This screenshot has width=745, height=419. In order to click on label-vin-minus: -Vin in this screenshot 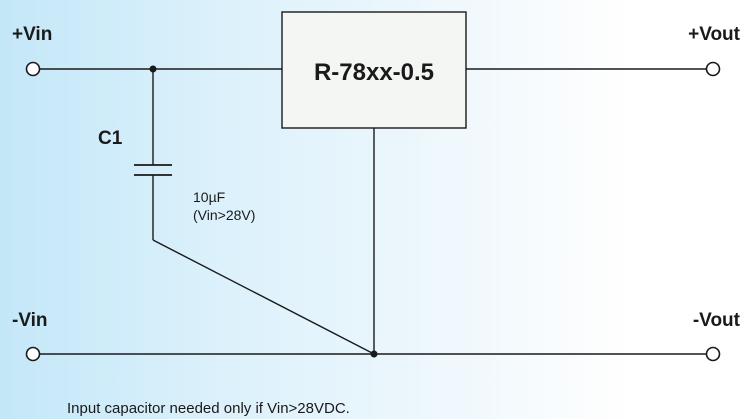, I will do `click(30, 320)`.